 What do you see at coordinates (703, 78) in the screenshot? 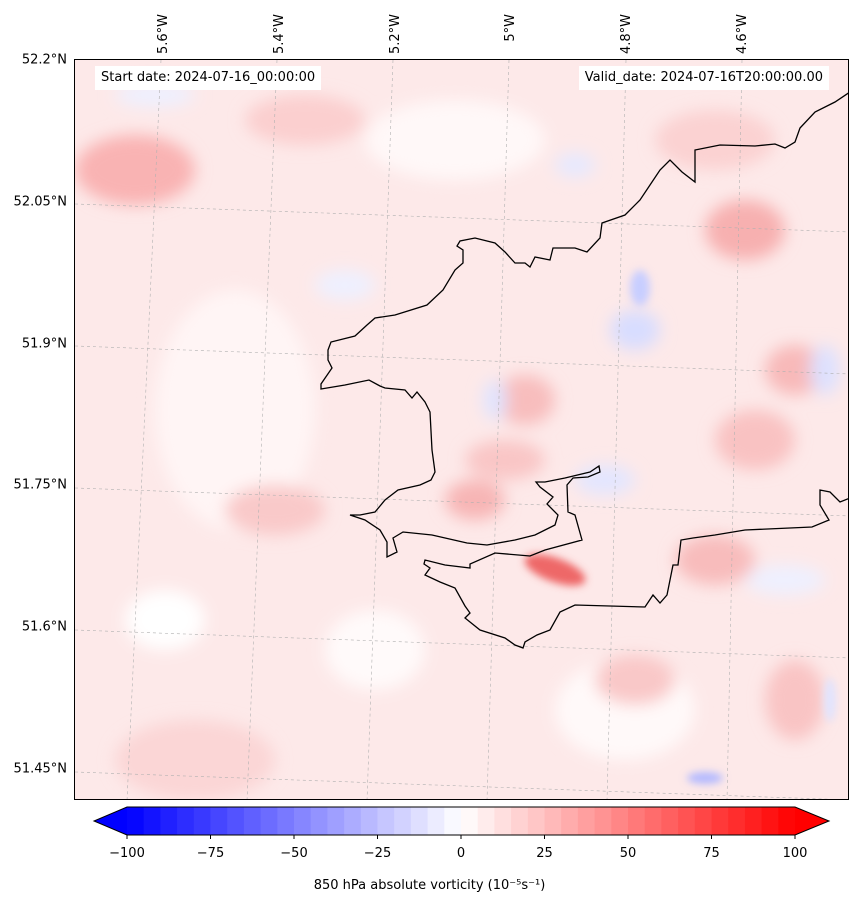
I see `valid-date-label: Valid_date: 2024-07-16T20:00:00.00` at bounding box center [703, 78].